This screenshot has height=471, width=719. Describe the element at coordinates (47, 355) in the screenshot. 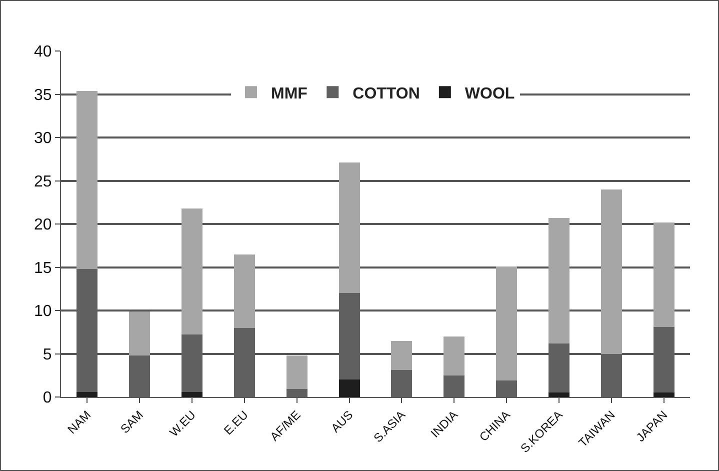

I see `y-tick-label: 5` at that location.